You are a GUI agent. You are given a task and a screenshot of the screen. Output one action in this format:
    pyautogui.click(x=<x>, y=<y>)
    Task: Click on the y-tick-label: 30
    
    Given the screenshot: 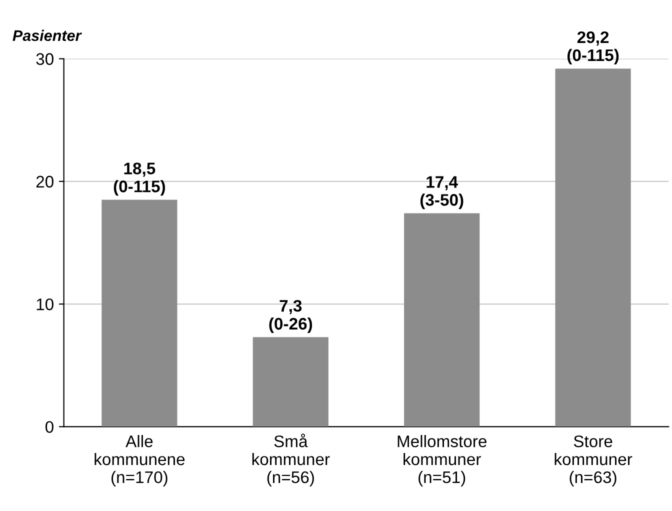 What is the action you would take?
    pyautogui.click(x=45, y=59)
    